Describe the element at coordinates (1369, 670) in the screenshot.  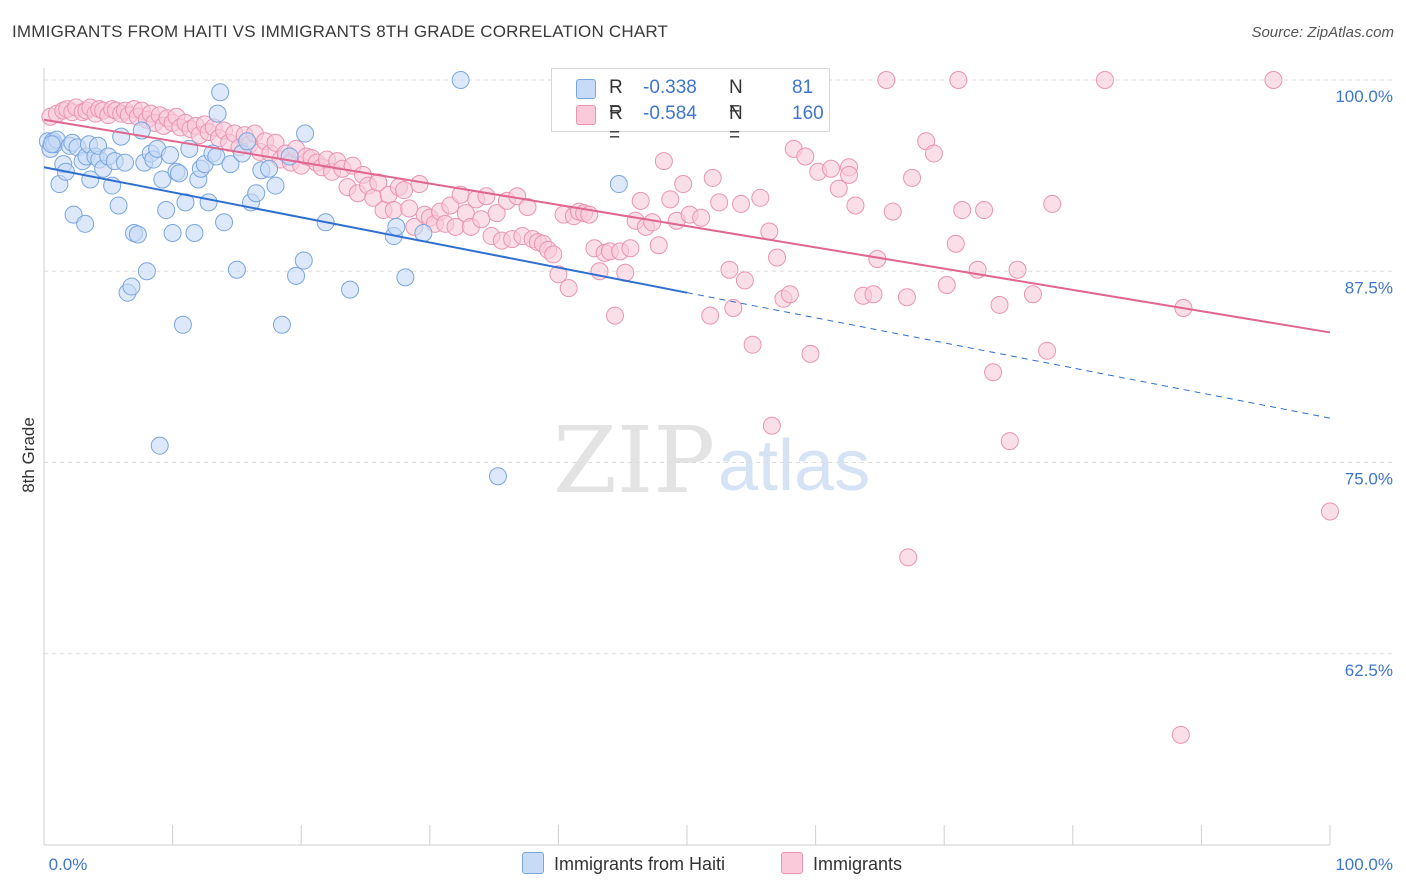
I see `y-tick-label: 62.5%` at that location.